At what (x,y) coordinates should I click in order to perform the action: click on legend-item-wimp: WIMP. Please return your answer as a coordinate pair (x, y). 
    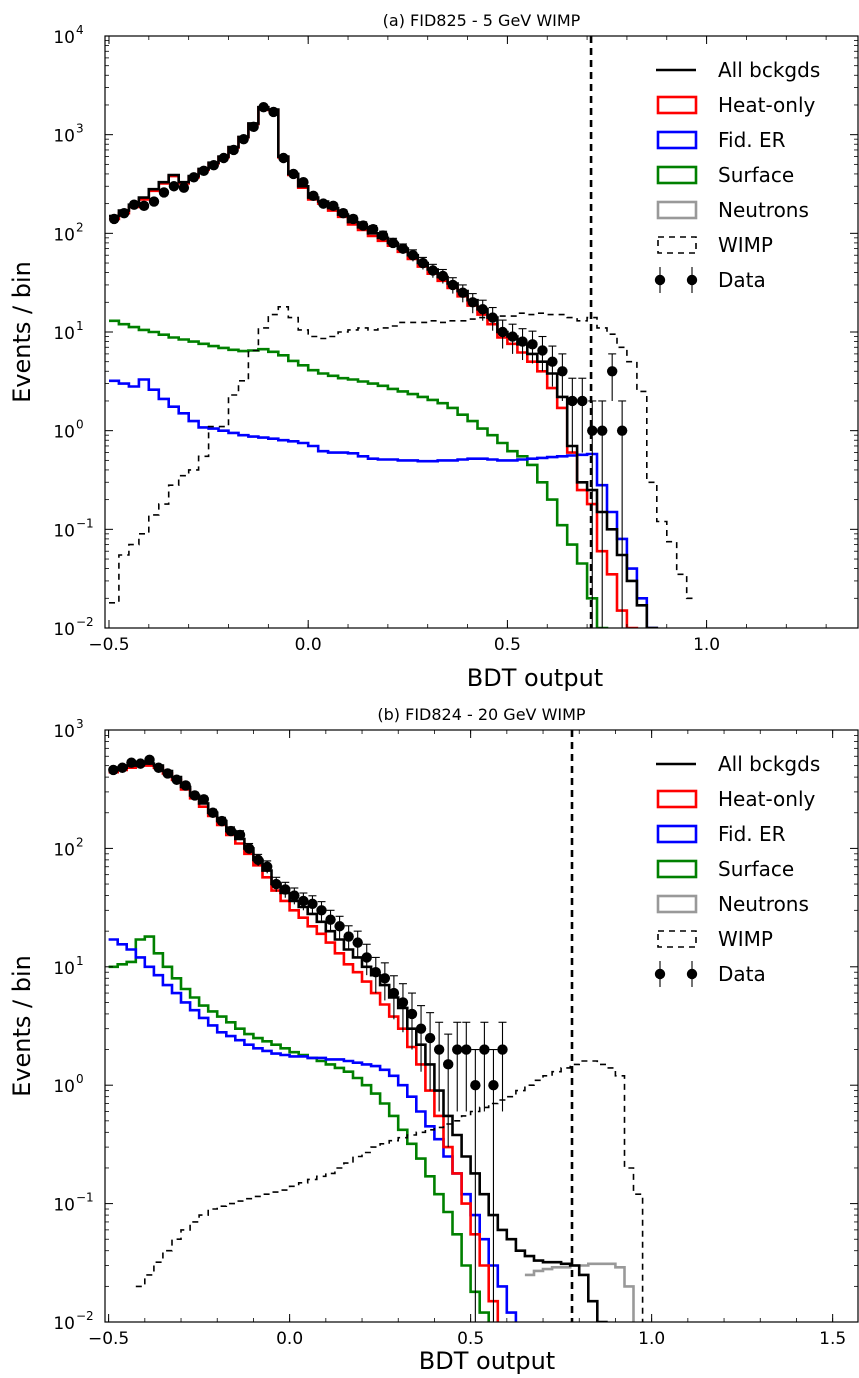
    Looking at the image, I should click on (715, 939).